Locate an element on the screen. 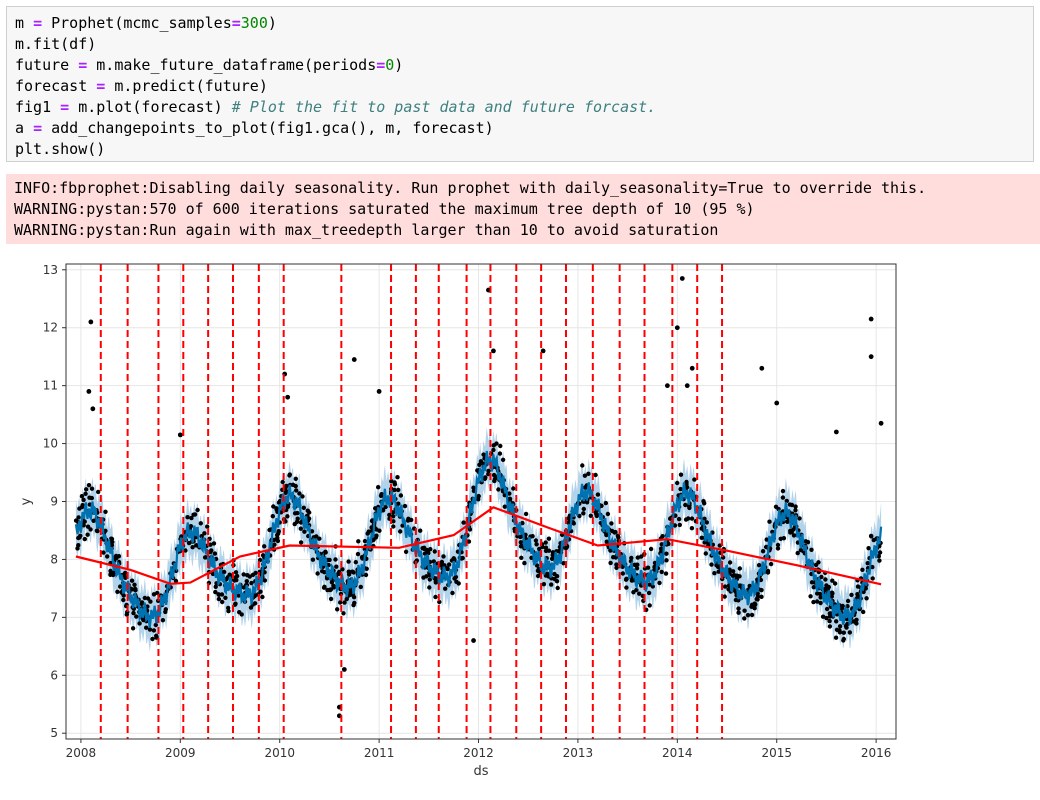 The height and width of the screenshot is (800, 1040). x-tick-label: 2009 is located at coordinates (180, 753).